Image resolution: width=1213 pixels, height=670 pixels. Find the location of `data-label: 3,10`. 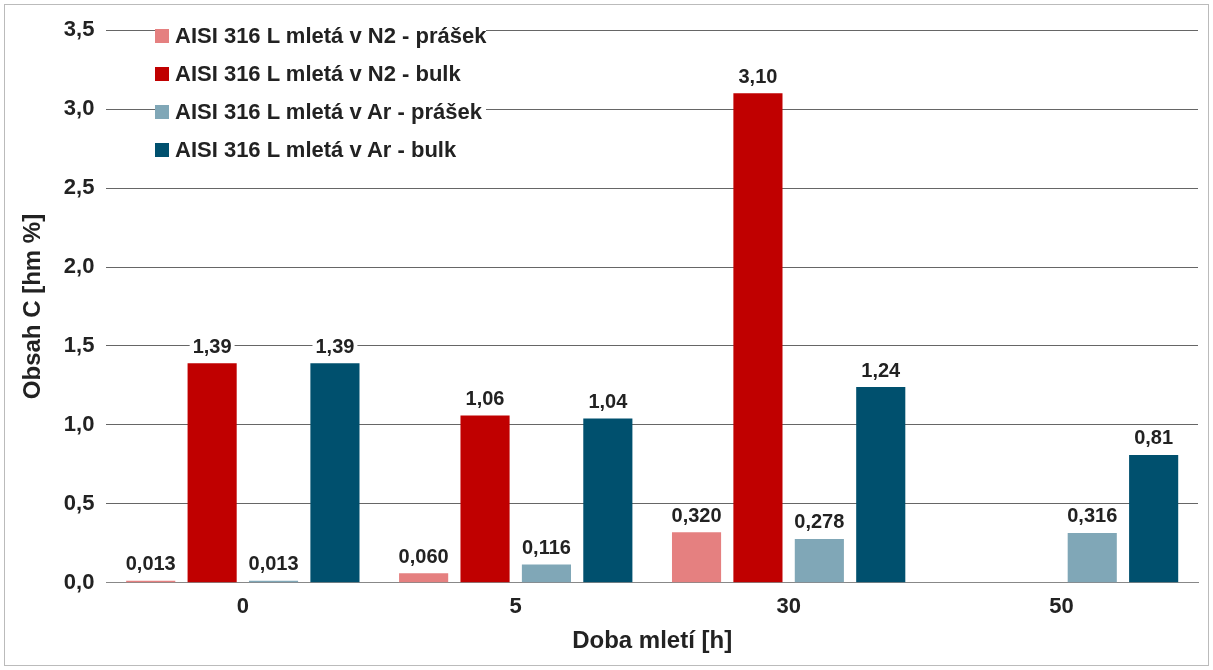

data-label: 3,10 is located at coordinates (758, 75).